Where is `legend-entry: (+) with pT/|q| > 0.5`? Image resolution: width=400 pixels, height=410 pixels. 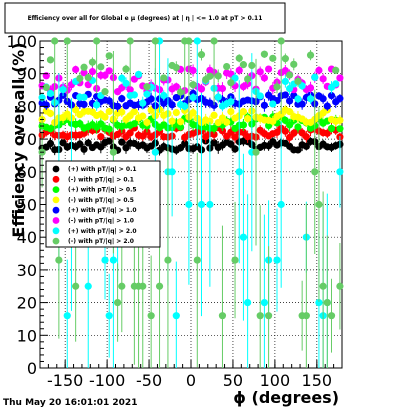 legend-entry: (+) with pT/|q| > 0.5 is located at coordinates (102, 190).